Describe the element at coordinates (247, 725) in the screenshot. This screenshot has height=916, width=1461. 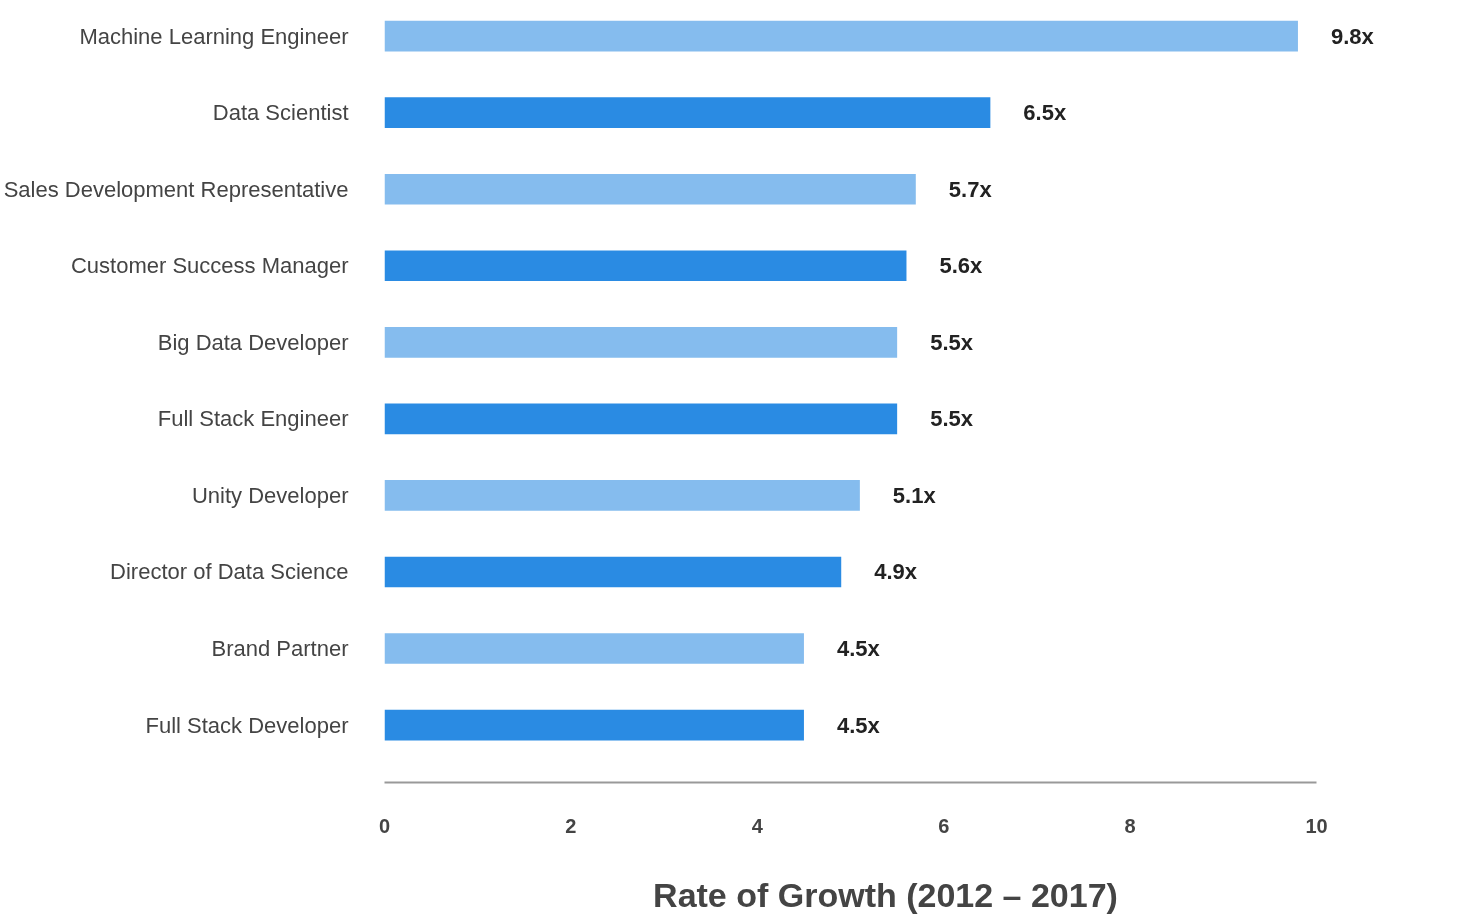
I see `y-tick-label: Full Stack Developer` at that location.